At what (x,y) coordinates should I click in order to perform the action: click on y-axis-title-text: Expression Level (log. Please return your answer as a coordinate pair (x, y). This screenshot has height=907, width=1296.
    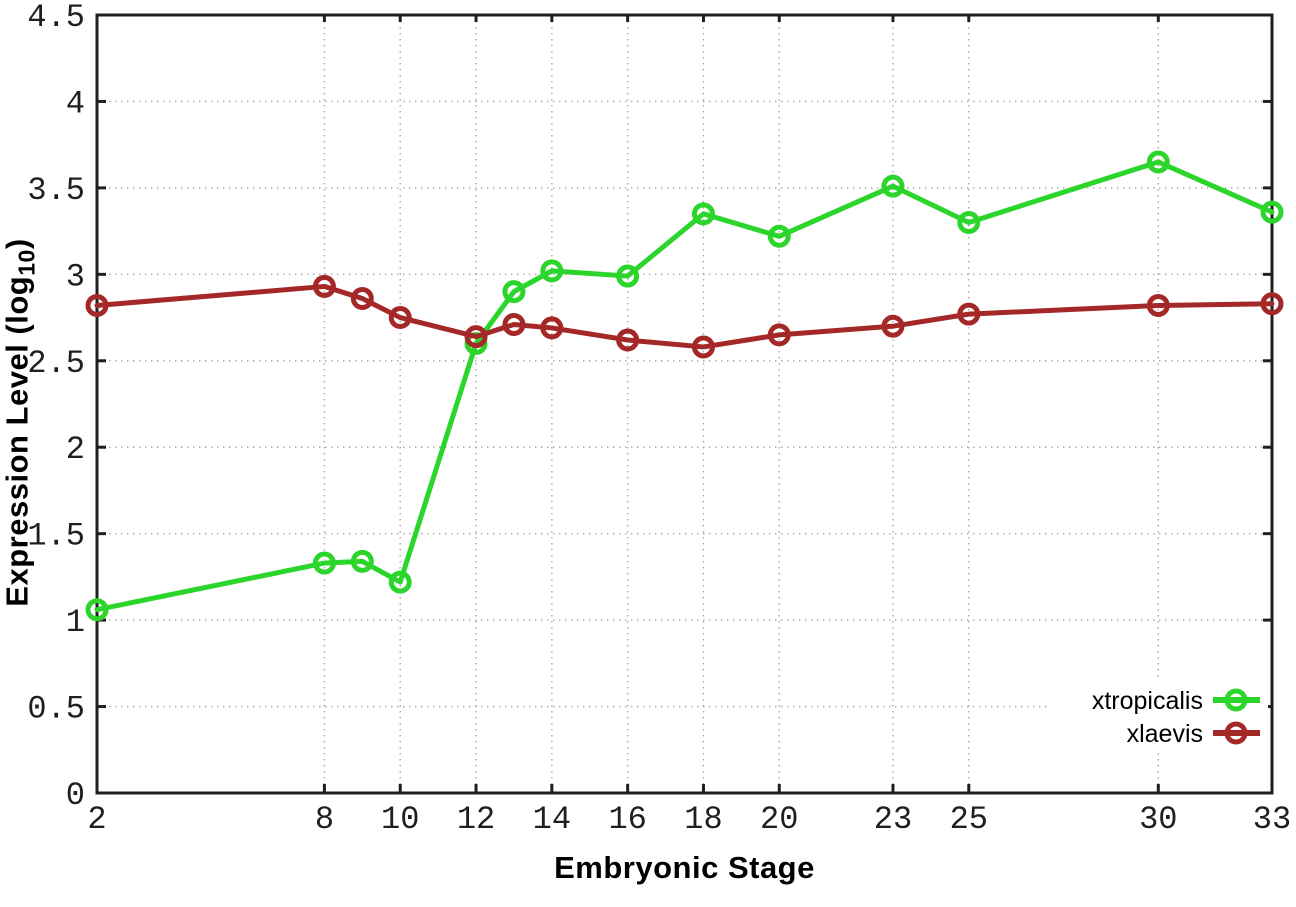
    Looking at the image, I should click on (17, 441).